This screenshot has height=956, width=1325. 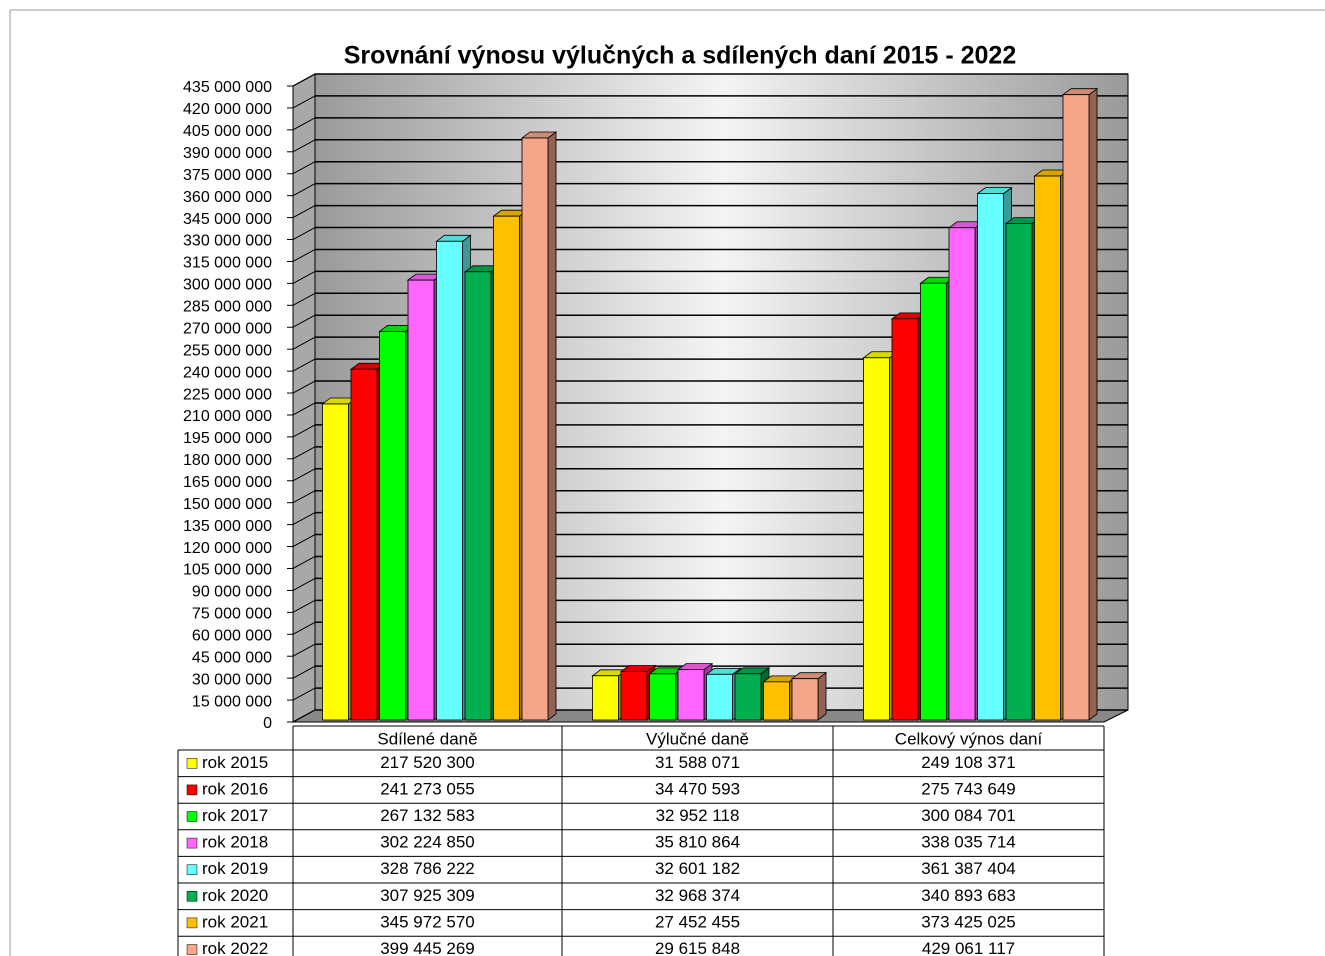 I want to click on y-tick-label: 60 000 000, so click(x=232, y=635).